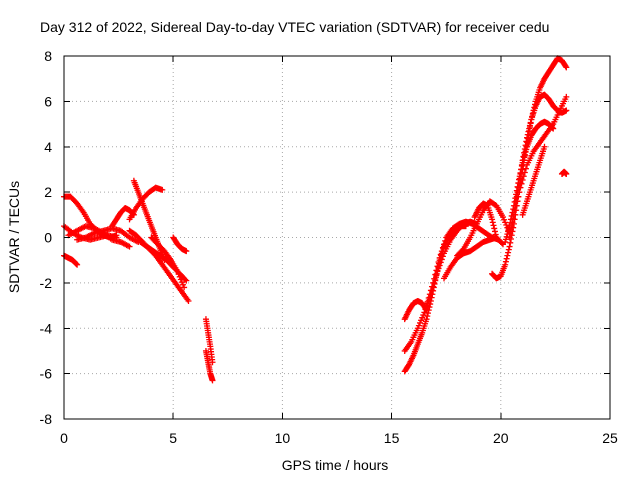 The height and width of the screenshot is (480, 640). I want to click on series-arc9, so click(159, 266).